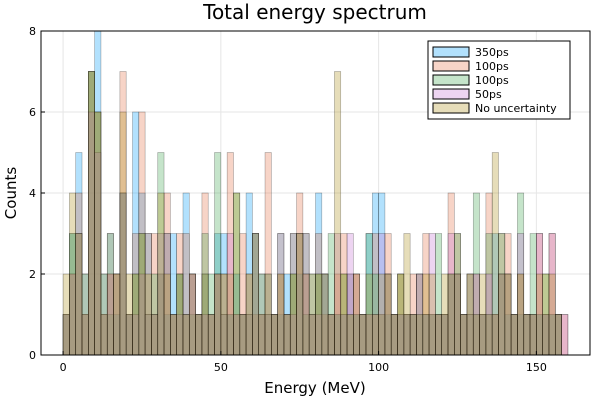 The width and height of the screenshot is (600, 400). What do you see at coordinates (488, 94) in the screenshot?
I see `legend-label: 50ps` at bounding box center [488, 94].